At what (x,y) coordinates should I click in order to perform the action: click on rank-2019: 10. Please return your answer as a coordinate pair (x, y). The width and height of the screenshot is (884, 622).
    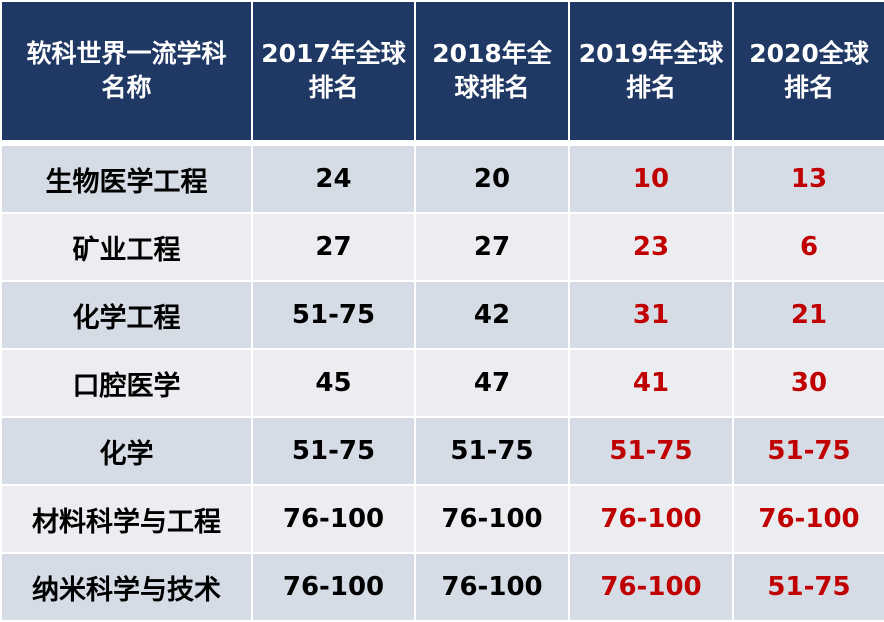
    Looking at the image, I should click on (651, 178).